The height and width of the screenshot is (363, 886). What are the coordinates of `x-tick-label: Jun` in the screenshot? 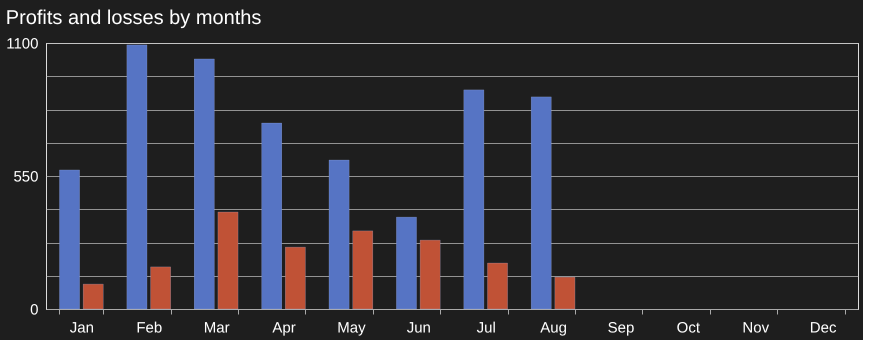 It's located at (418, 328).